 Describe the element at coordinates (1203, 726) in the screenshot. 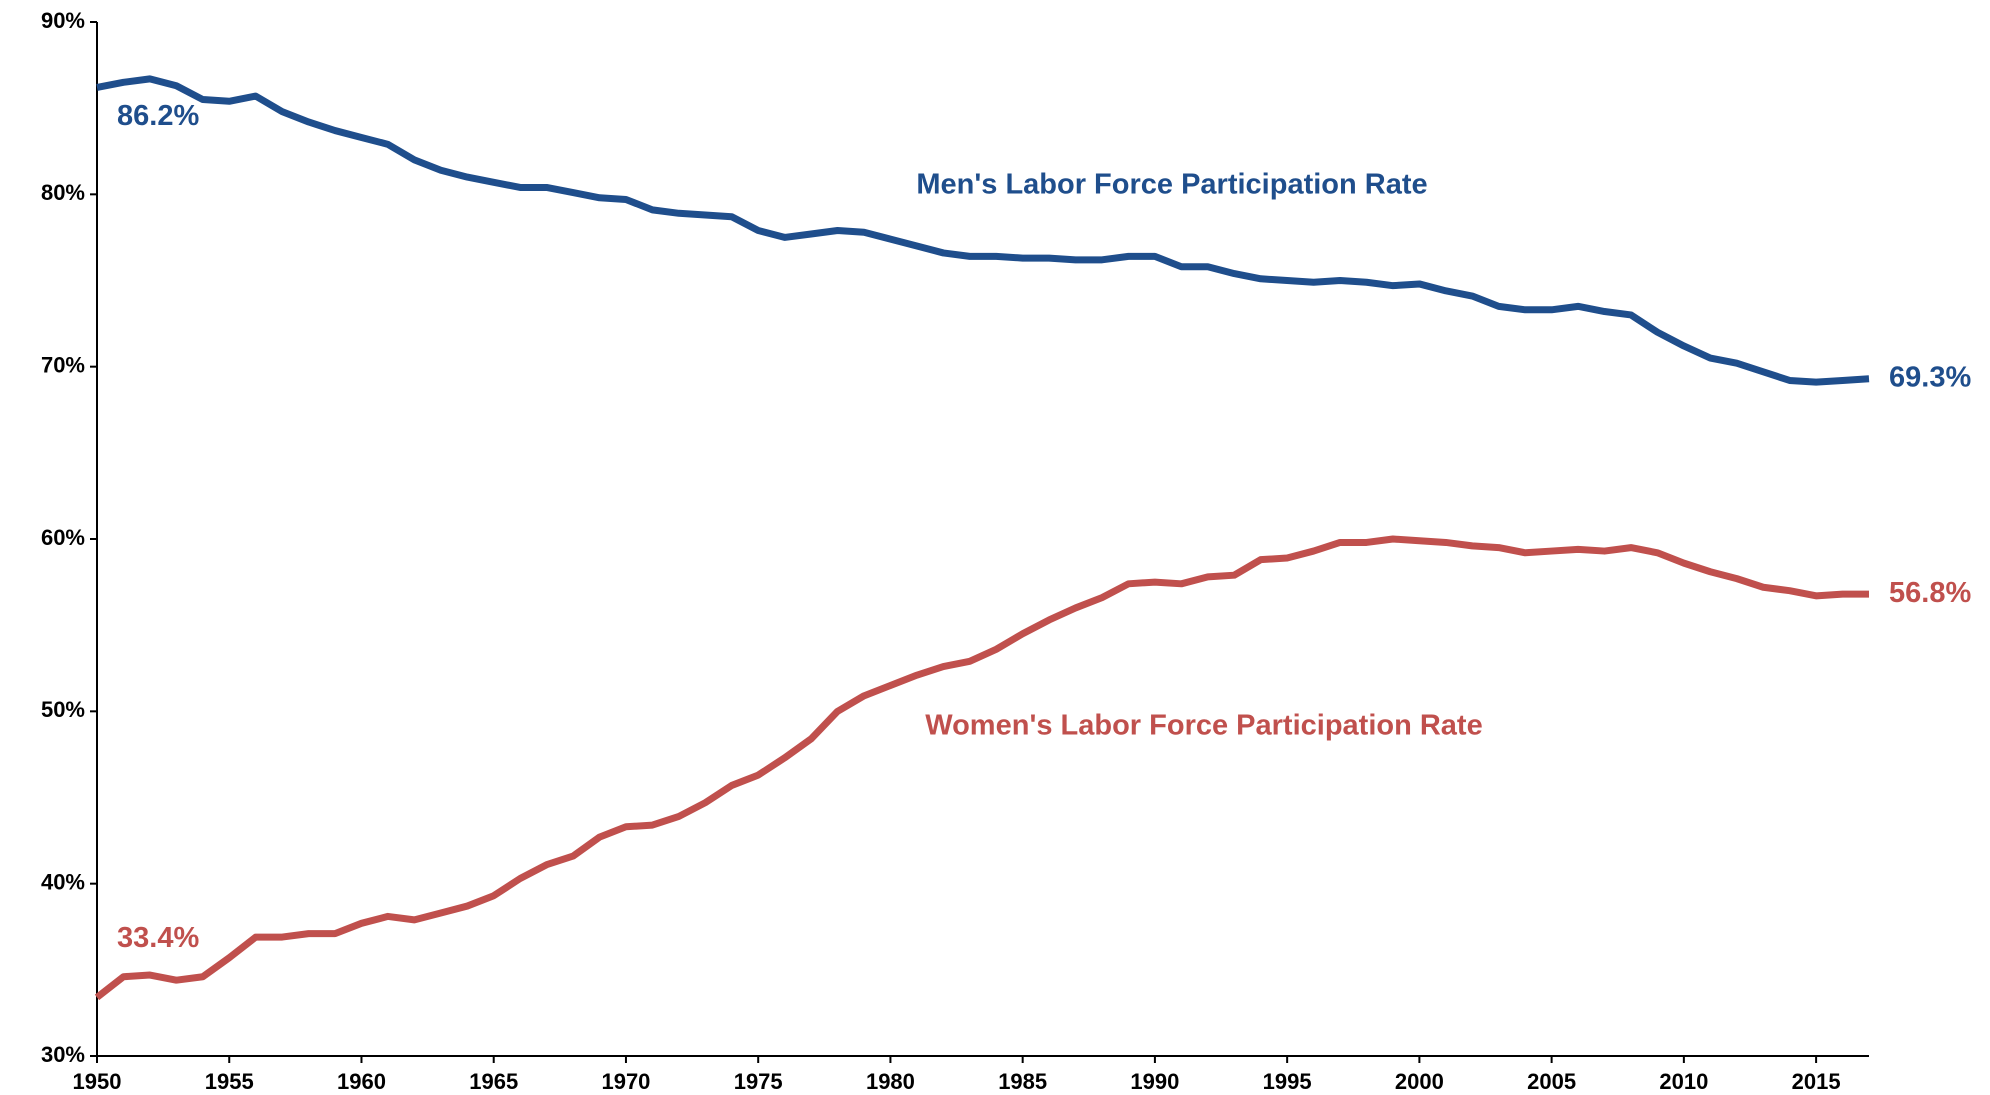

I see `series-label: Women's Labor Force Participation Rate` at that location.